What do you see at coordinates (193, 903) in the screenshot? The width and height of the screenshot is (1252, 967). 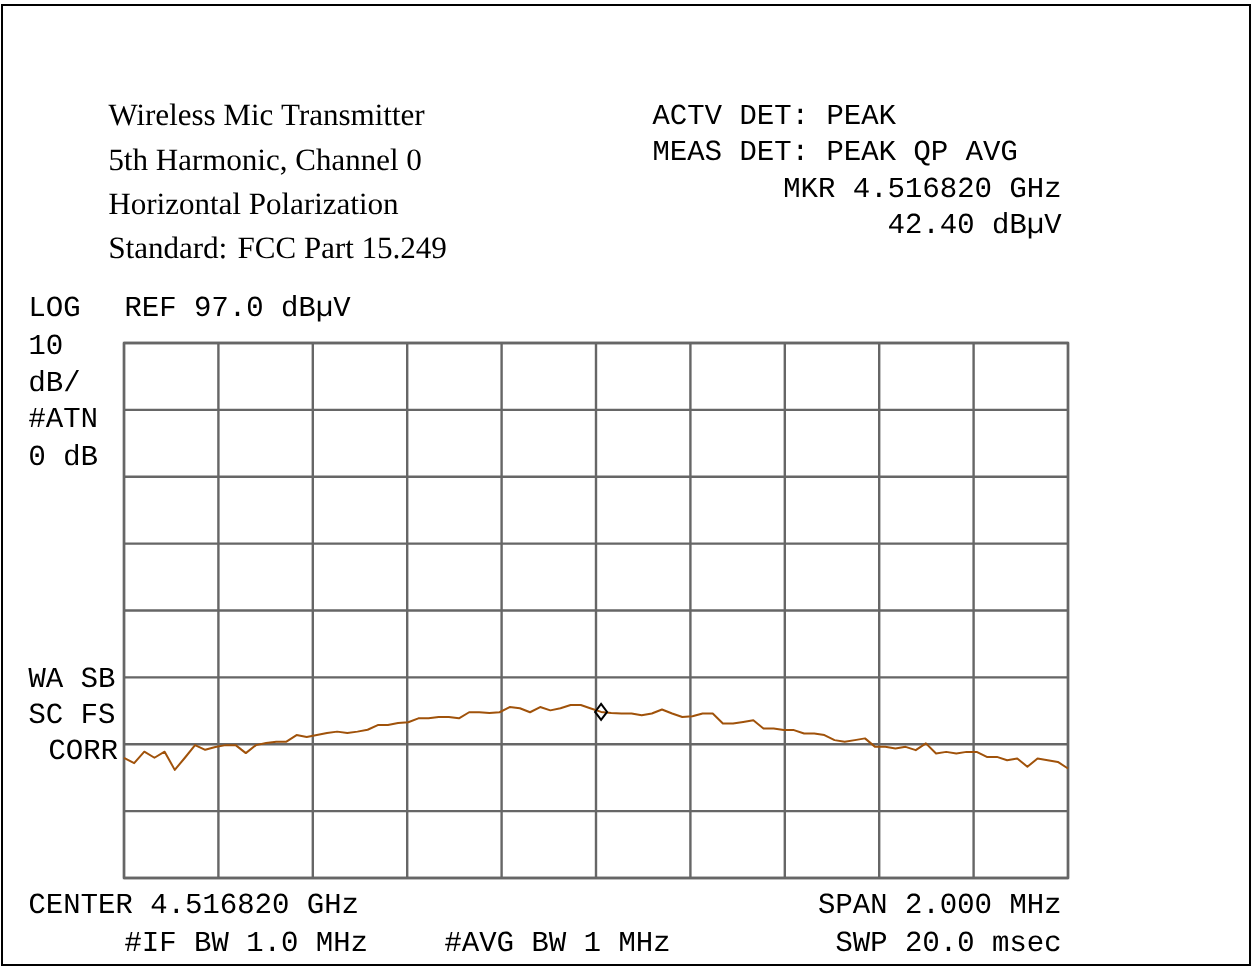 I see `text: CENTER 4.516820 GHz` at bounding box center [193, 903].